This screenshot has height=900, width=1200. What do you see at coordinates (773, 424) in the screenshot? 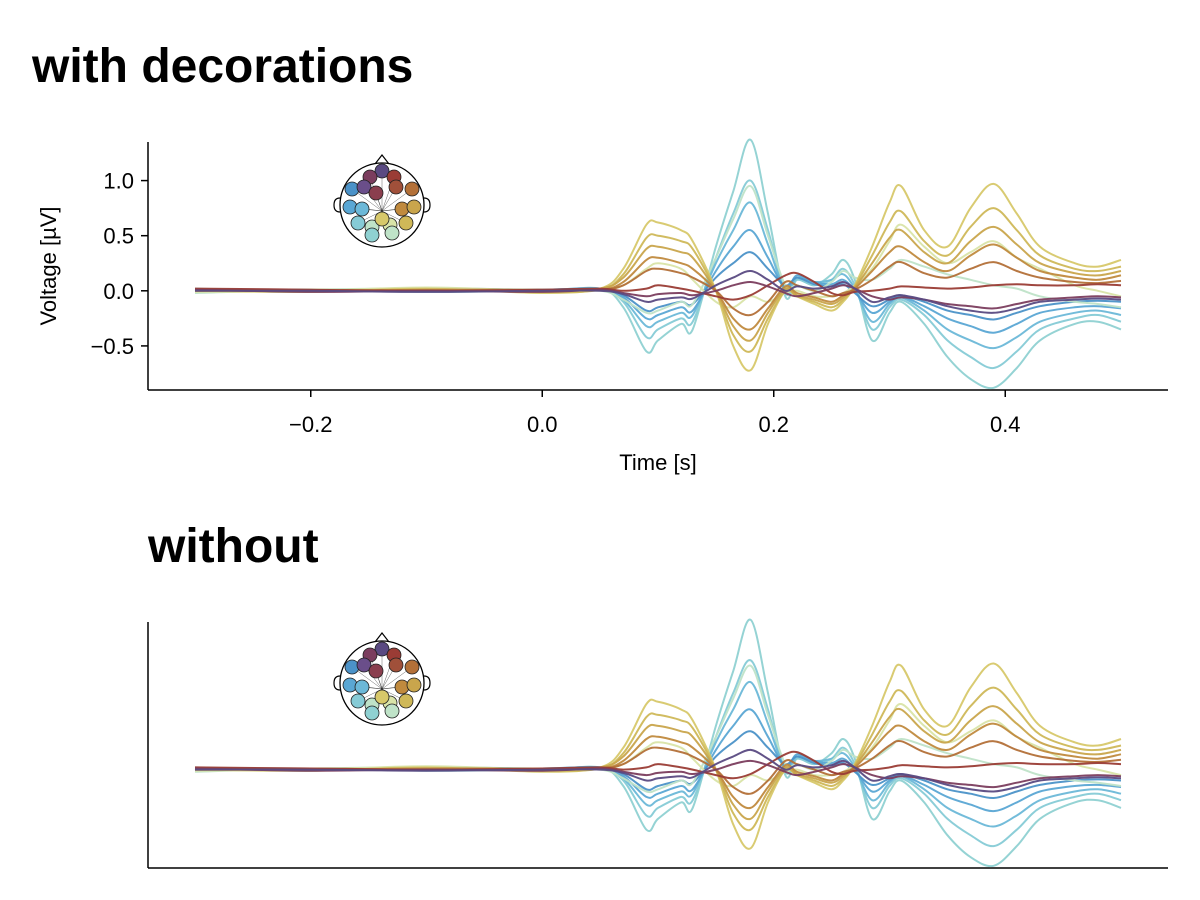
I see `x-tick-label: 0.2` at bounding box center [773, 424].